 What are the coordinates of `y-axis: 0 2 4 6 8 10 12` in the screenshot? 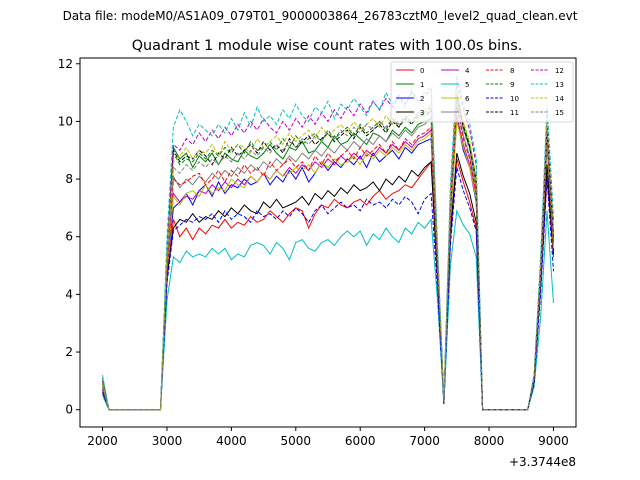 It's located at (69, 237).